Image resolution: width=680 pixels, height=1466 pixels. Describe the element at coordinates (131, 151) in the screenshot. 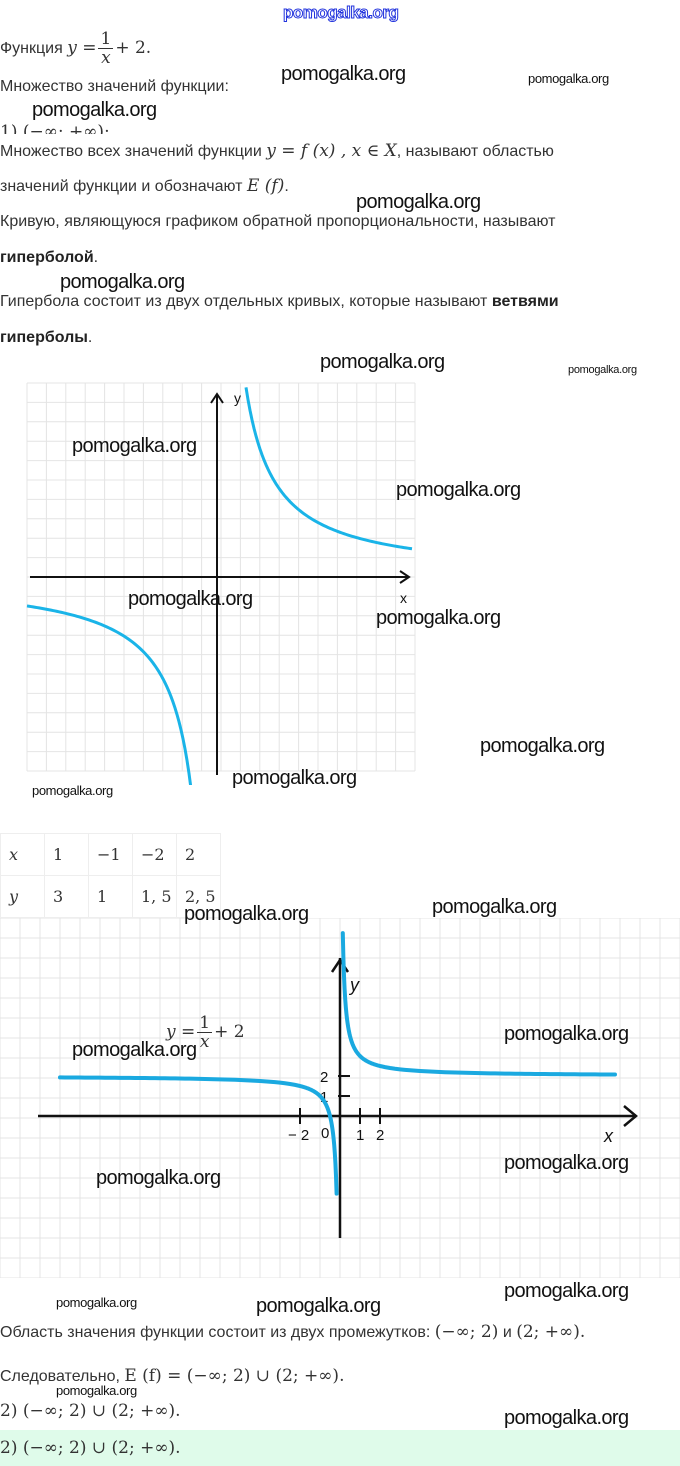

I see `text: Множество всех значений функции` at that location.